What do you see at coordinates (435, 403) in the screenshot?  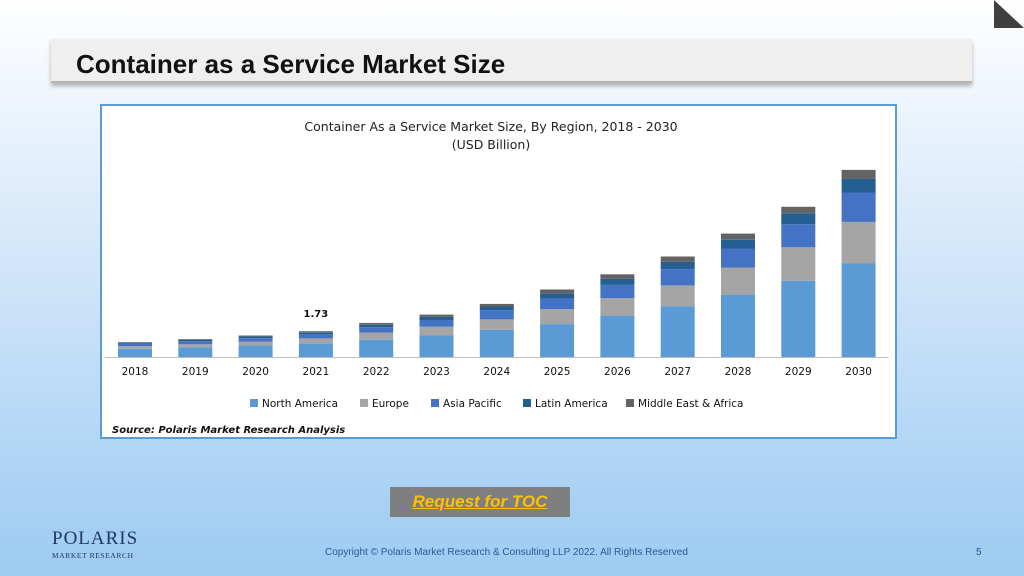 I see `legend-swatch-asia-pacific` at bounding box center [435, 403].